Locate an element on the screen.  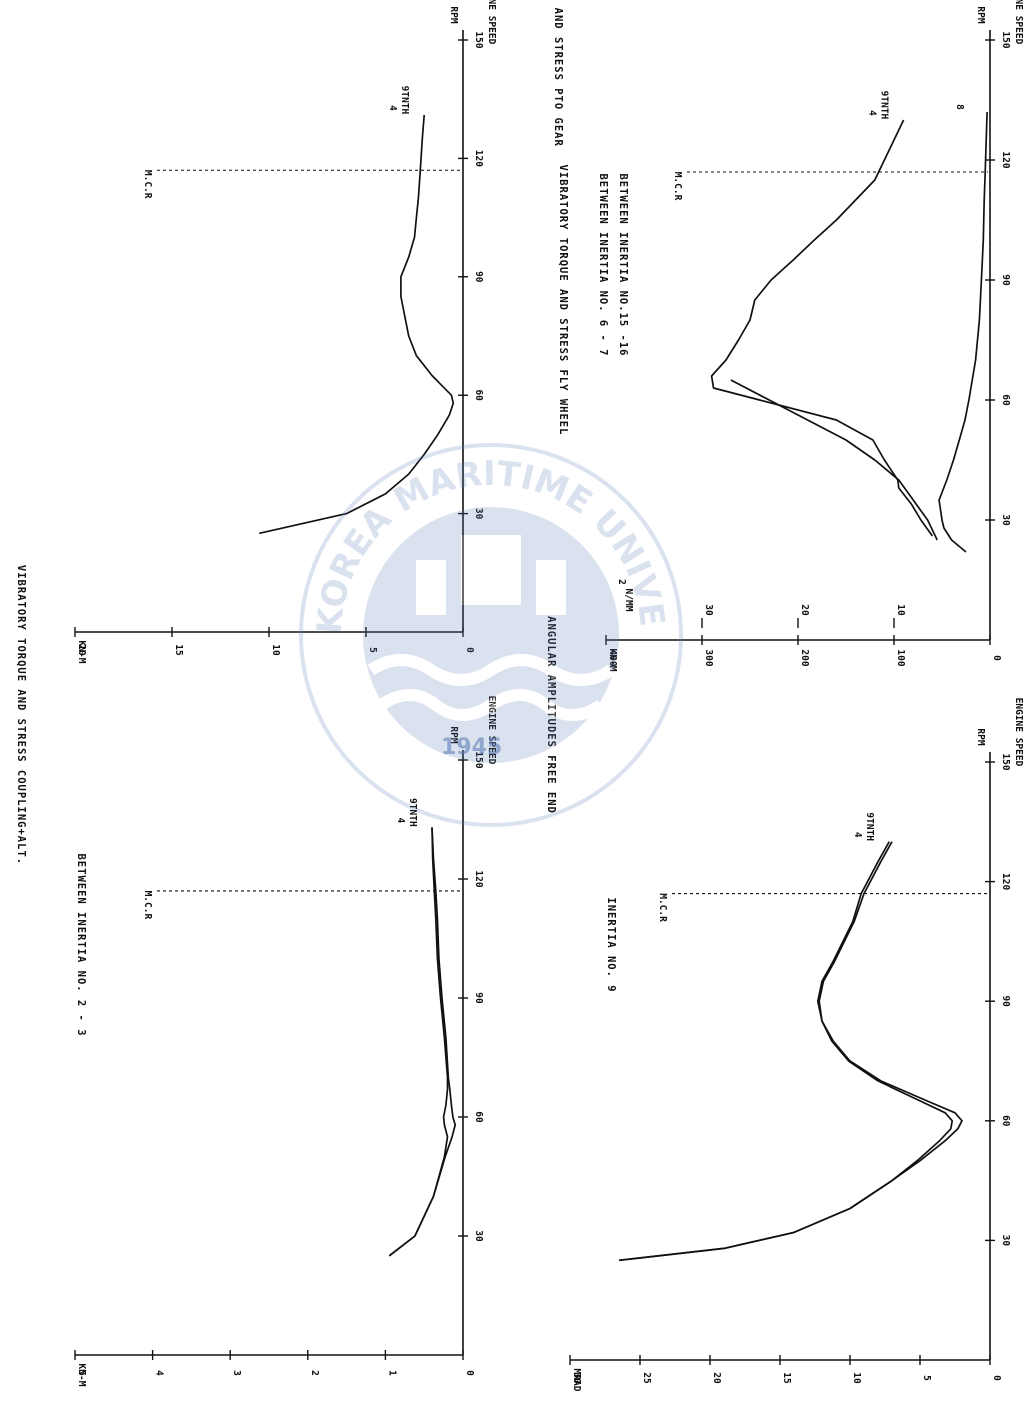
y-tick-label: 400 is located at coordinates (612, 657).